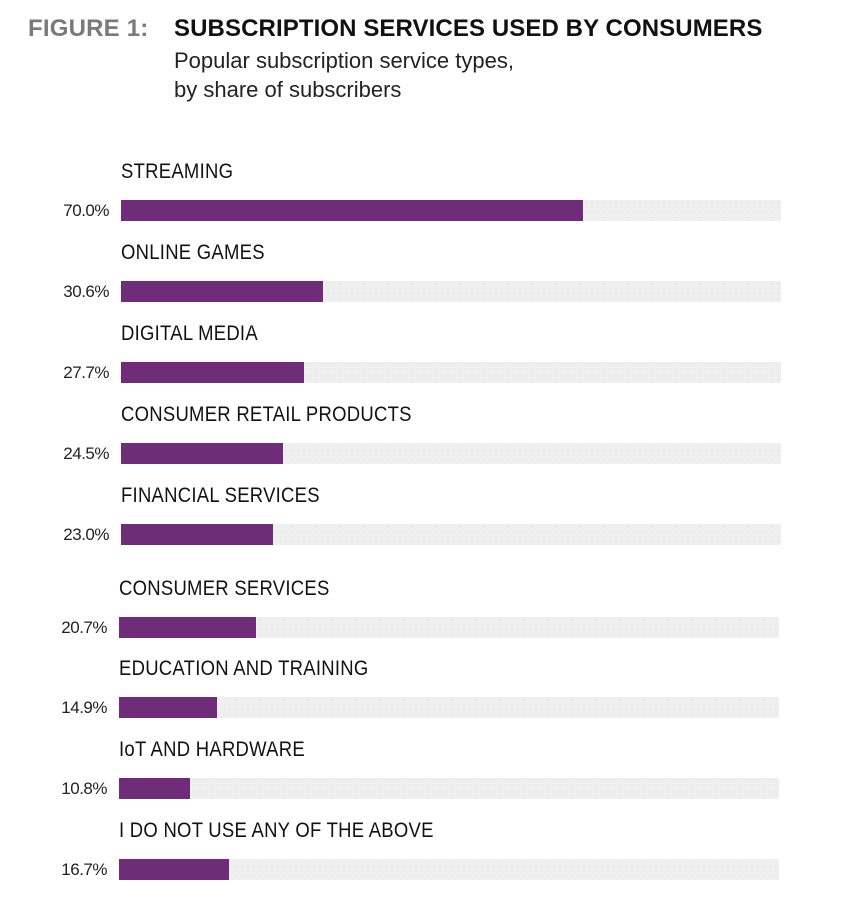  What do you see at coordinates (468, 28) in the screenshot?
I see `chart-title: SUBSCRIPTION SERVICES USED BY CONSUMERS` at bounding box center [468, 28].